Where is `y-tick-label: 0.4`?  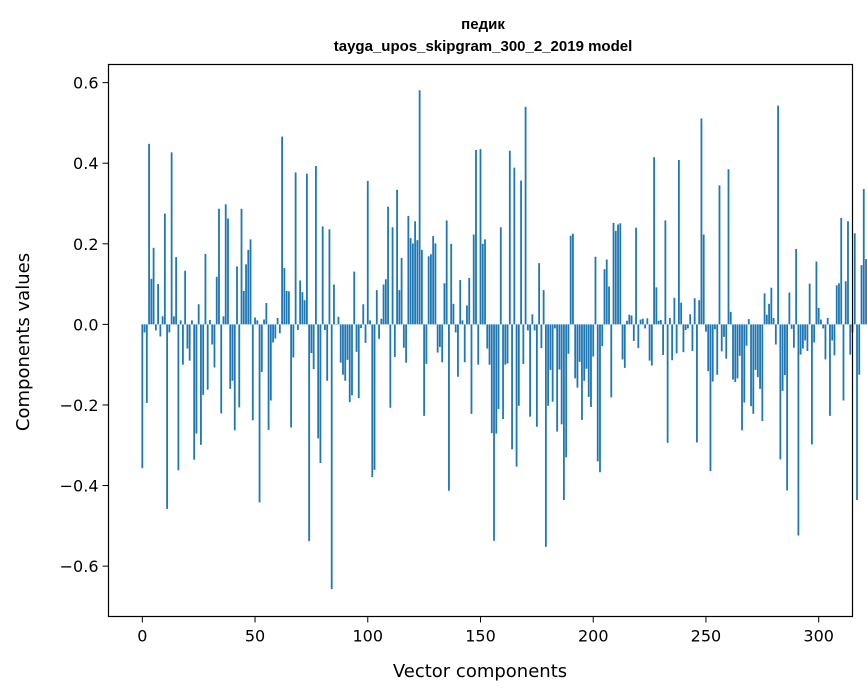 y-tick-label: 0.4 is located at coordinates (85, 163).